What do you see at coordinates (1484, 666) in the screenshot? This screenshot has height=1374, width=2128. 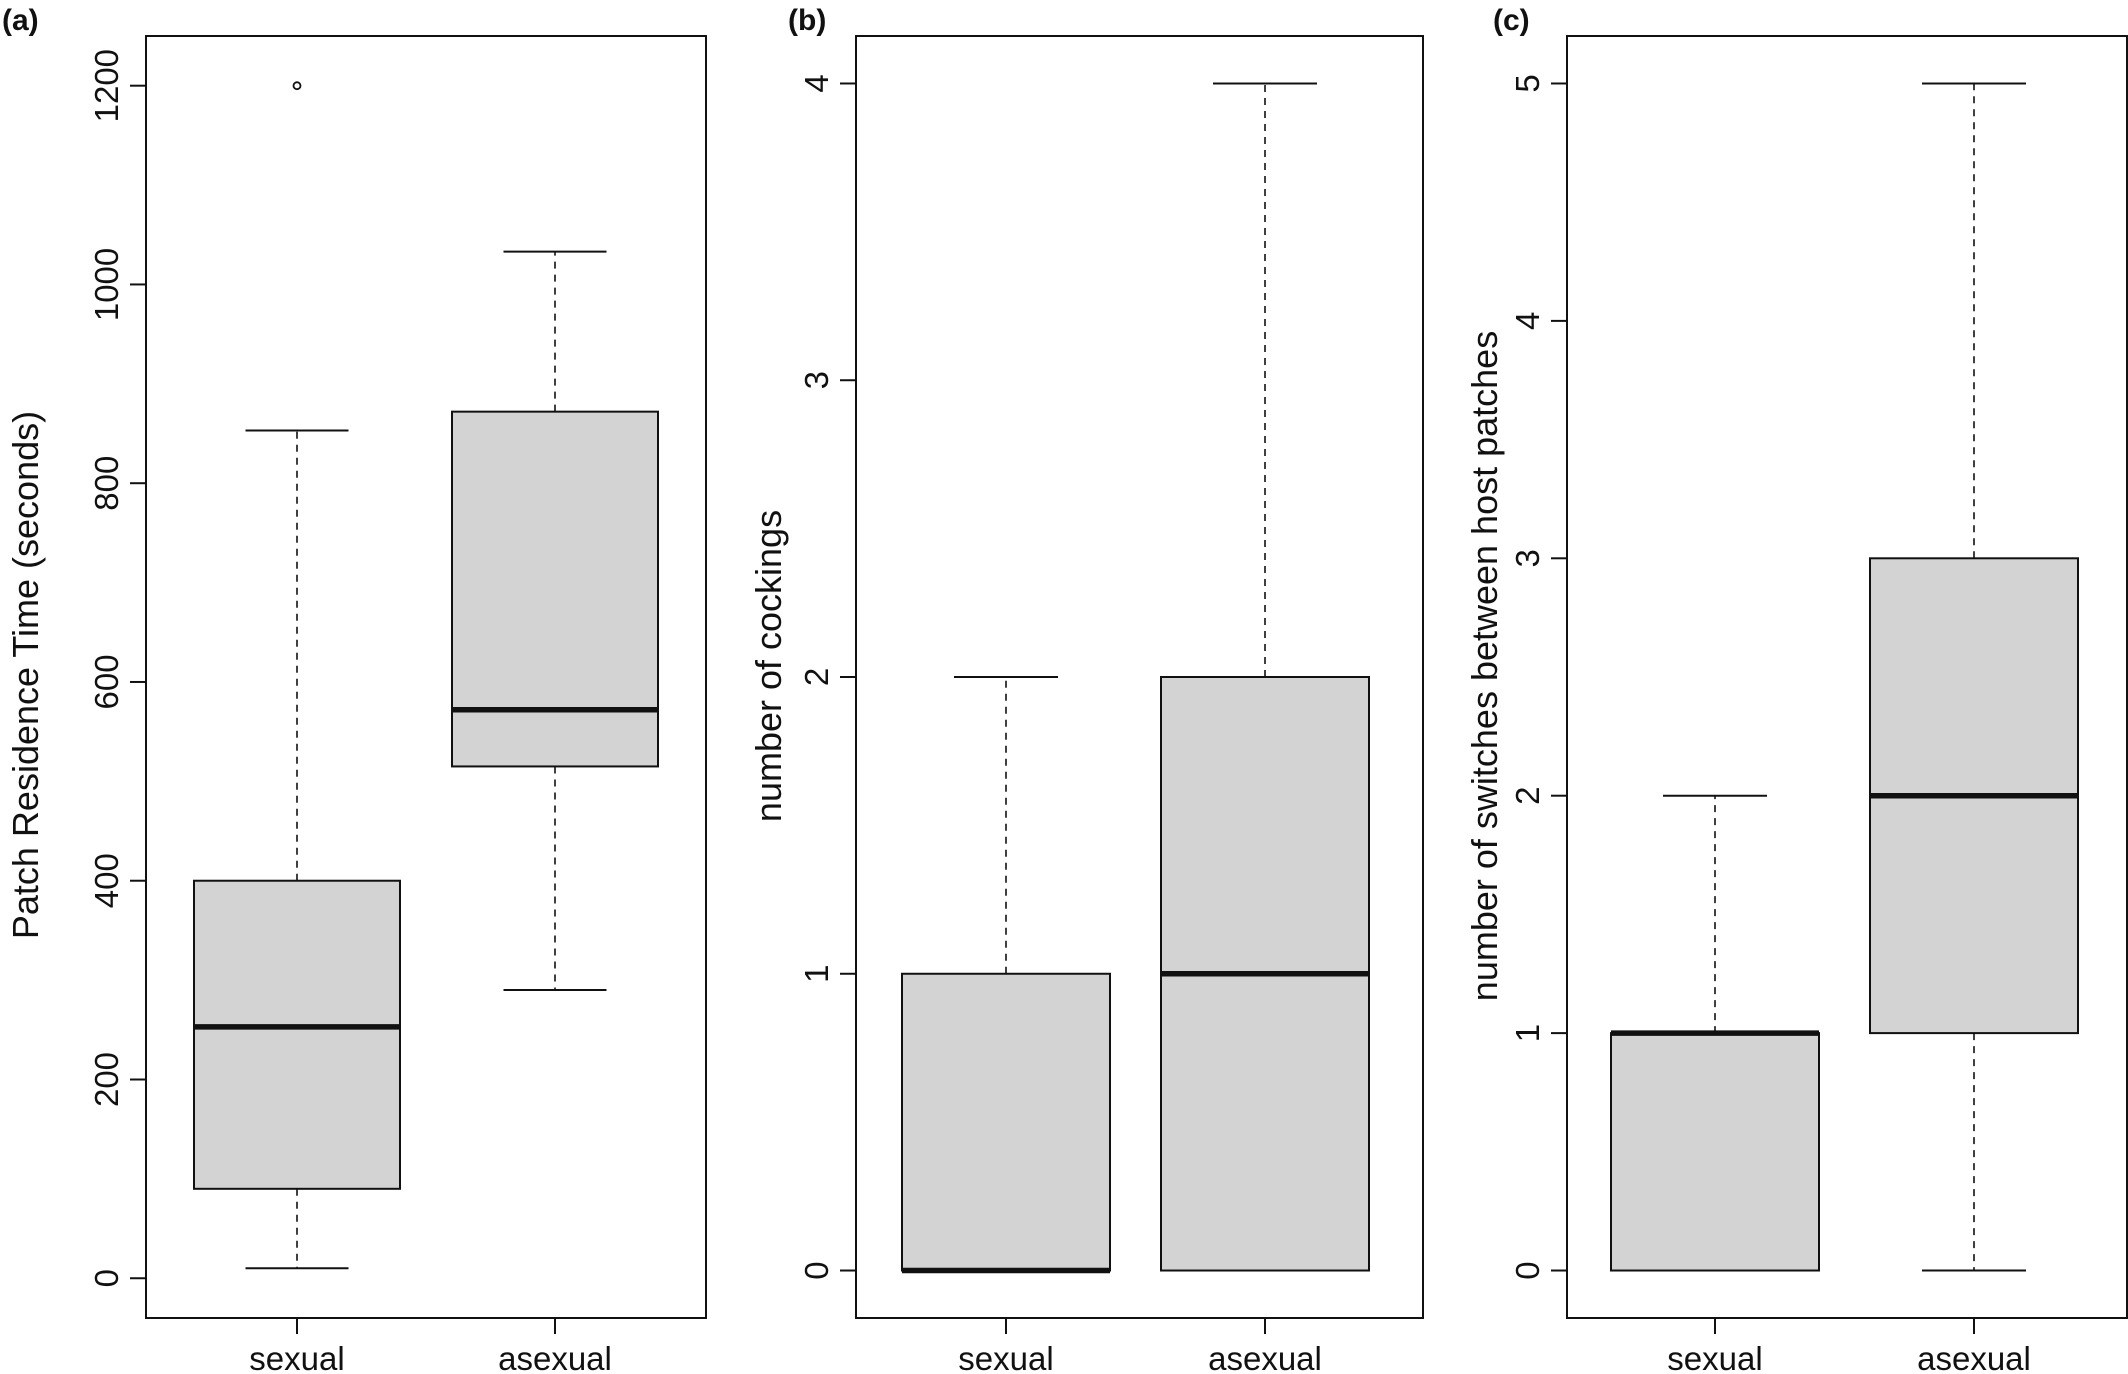 I see `y-axis-title-c: number of switches between host patches` at bounding box center [1484, 666].